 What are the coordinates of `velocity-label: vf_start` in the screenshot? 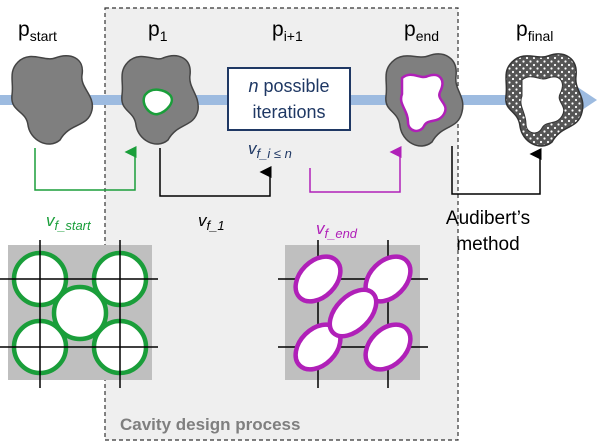 It's located at (69, 222).